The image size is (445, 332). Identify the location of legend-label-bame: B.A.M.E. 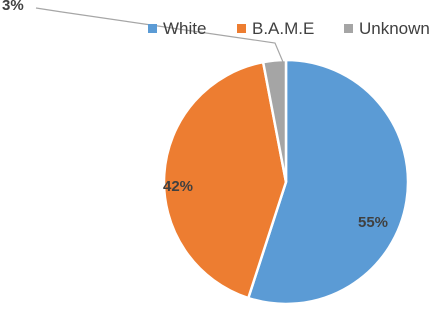
(283, 28).